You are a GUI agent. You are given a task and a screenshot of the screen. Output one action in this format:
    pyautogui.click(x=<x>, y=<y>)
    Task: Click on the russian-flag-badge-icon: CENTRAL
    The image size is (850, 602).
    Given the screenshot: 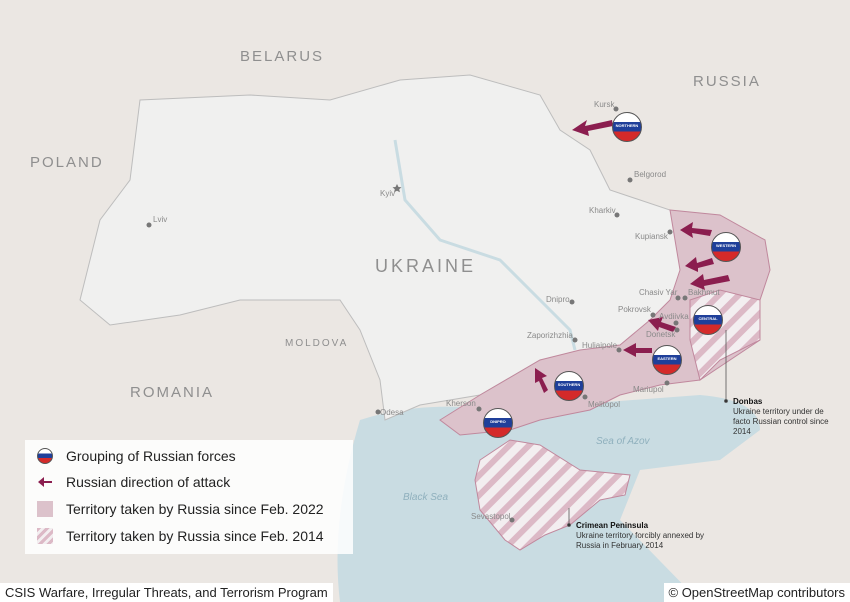 What is the action you would take?
    pyautogui.click(x=708, y=320)
    